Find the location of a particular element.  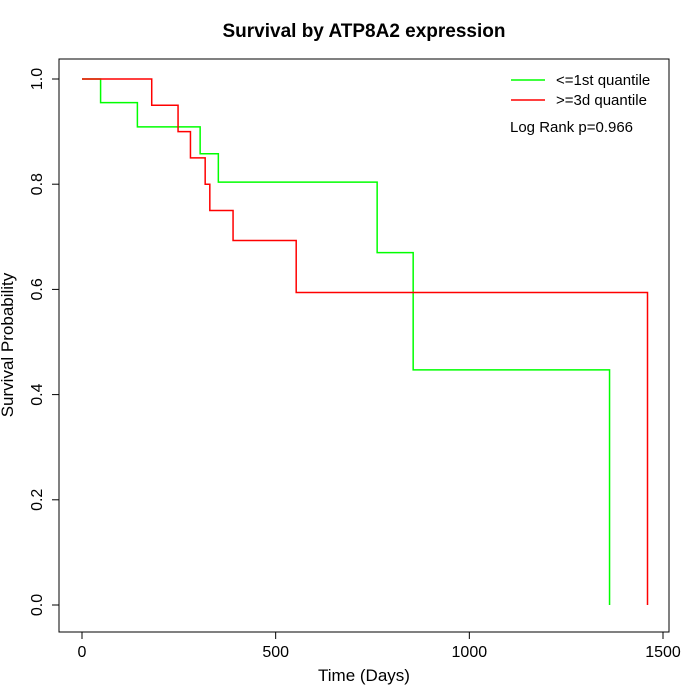

y-tick-label: 0.0 is located at coordinates (37, 605).